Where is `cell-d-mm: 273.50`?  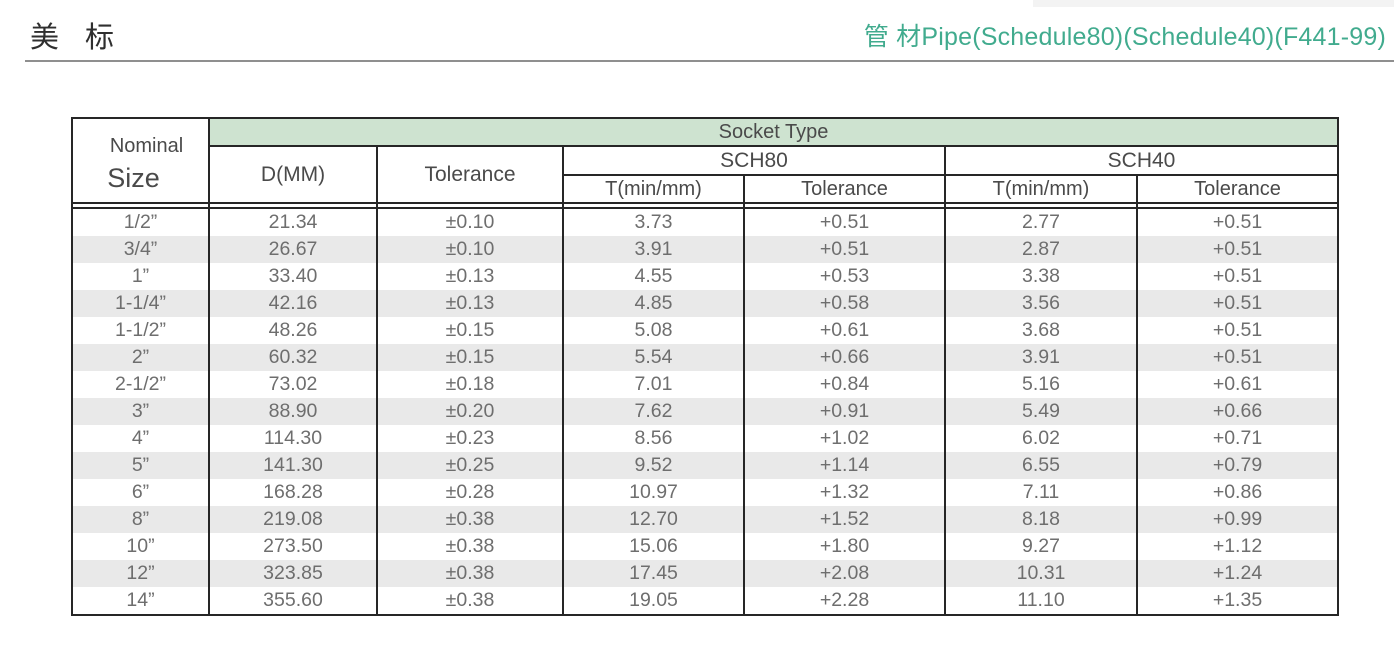 cell-d-mm: 273.50 is located at coordinates (293, 546).